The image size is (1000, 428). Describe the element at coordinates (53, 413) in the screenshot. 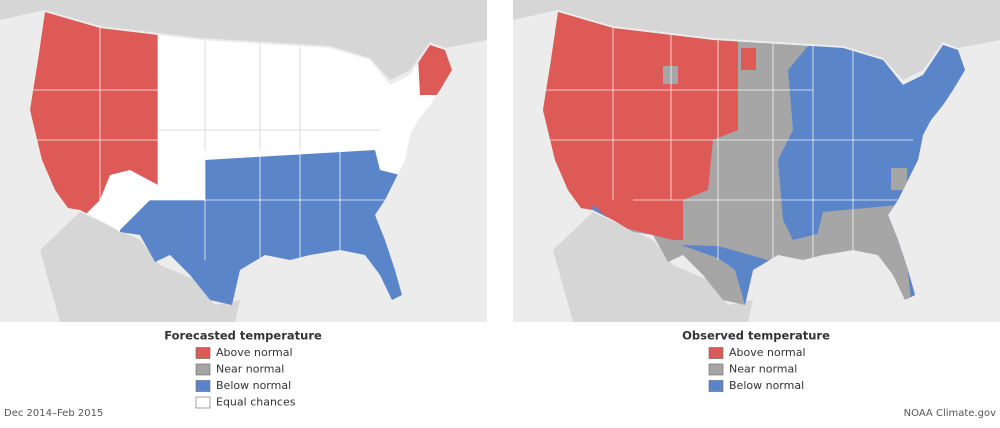

I see `date-caption: Dec 2014–Feb 2015` at that location.